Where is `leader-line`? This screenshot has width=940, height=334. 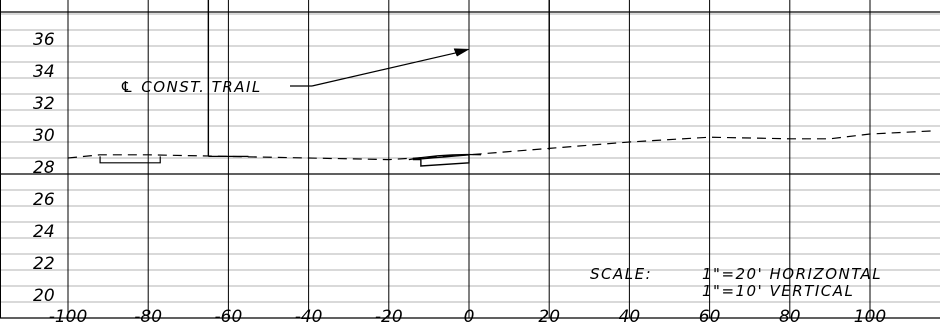 leader-line is located at coordinates (386, 69).